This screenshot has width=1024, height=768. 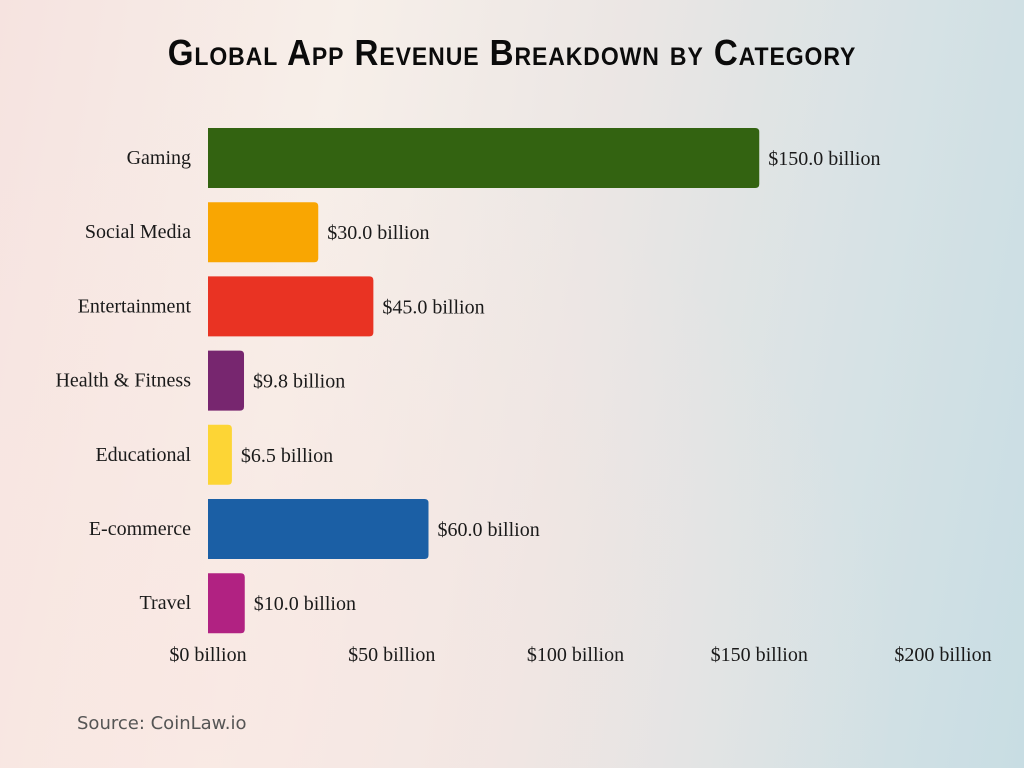 I want to click on category-label: Entertainment, so click(x=135, y=306).